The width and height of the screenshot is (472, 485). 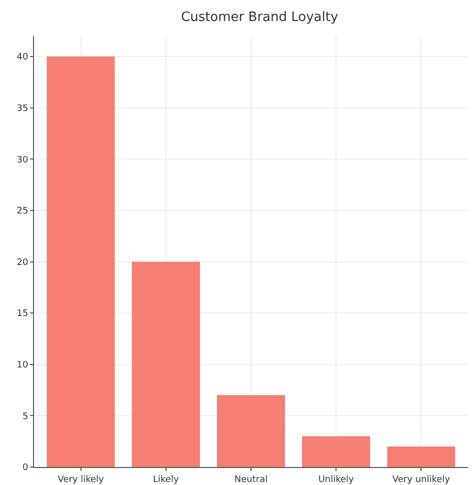 I want to click on y-tick-label: 30, so click(x=22, y=160).